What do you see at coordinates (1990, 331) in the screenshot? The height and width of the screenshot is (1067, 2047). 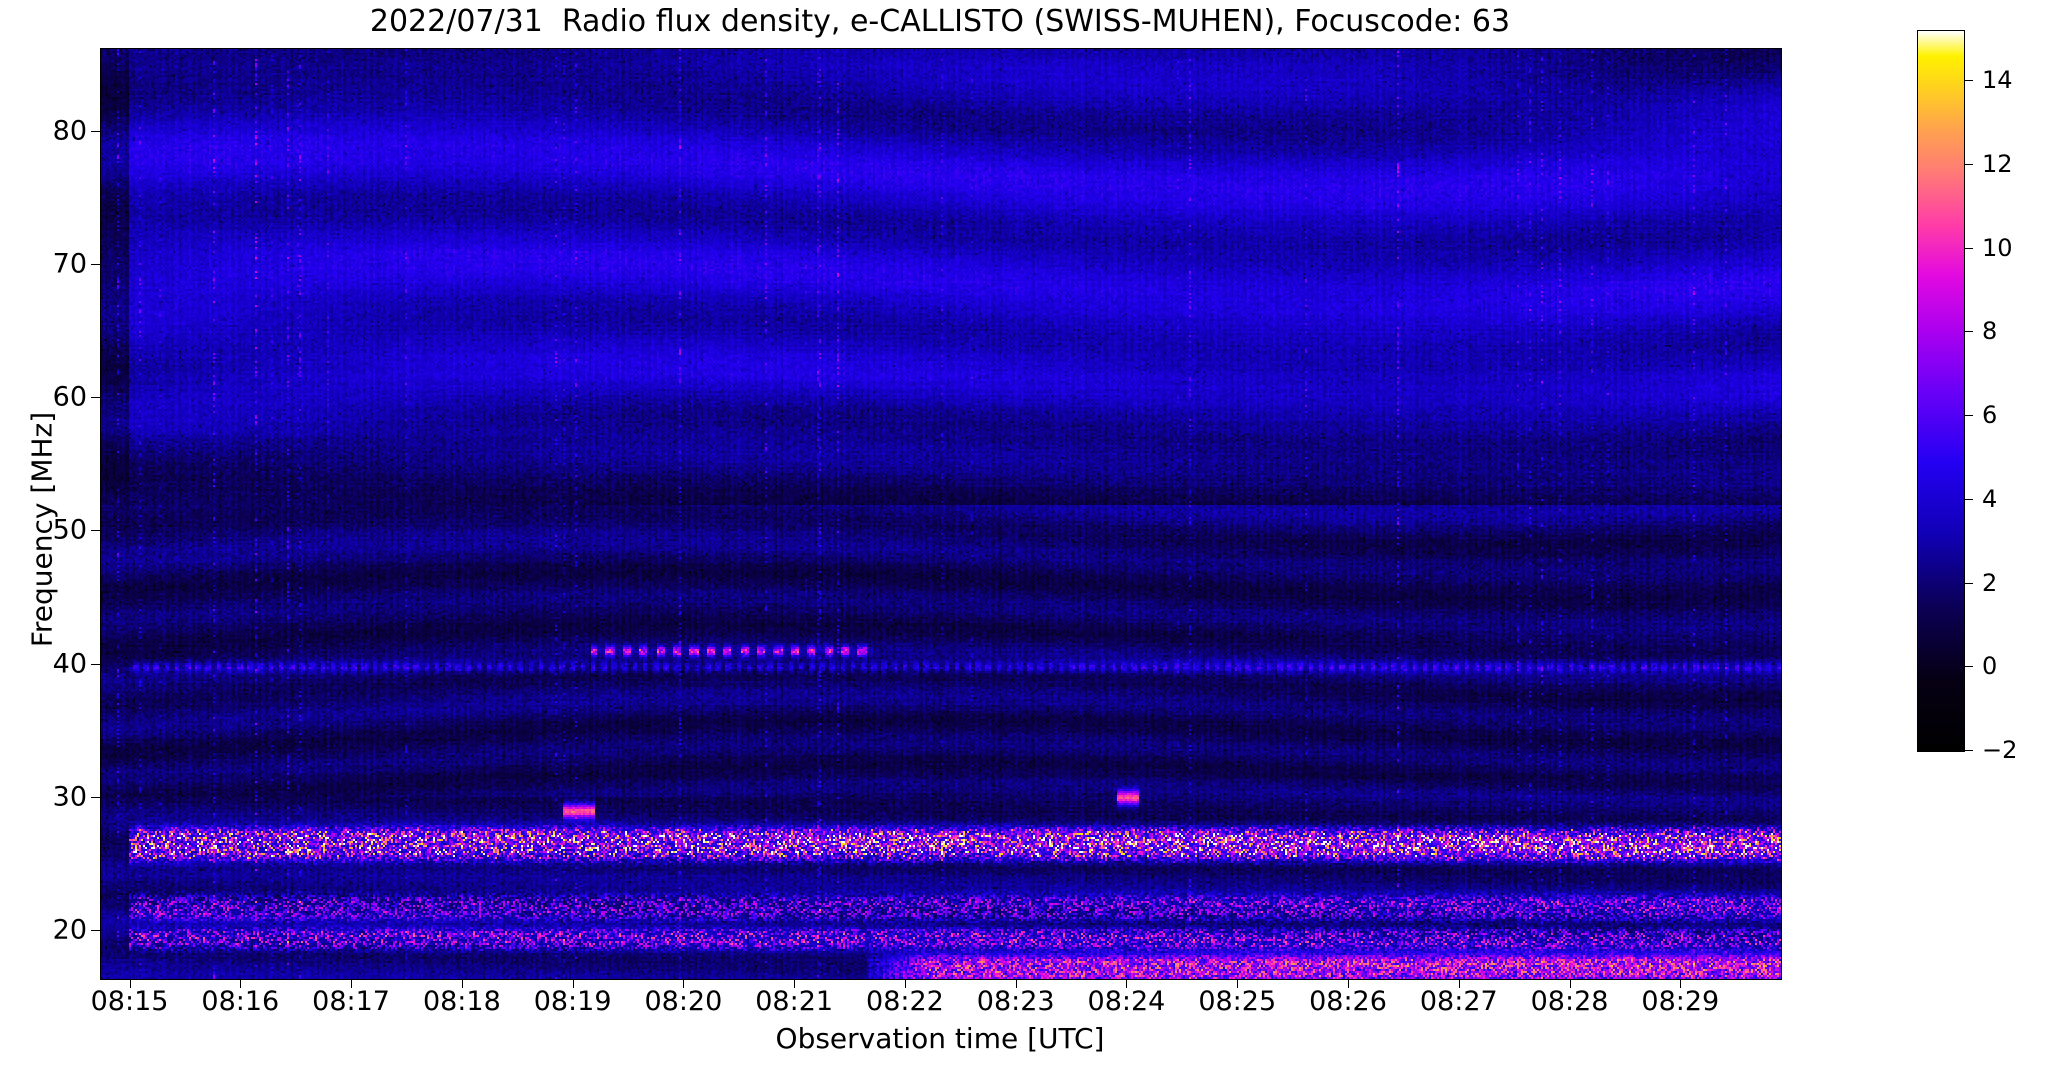 I see `colorbar-tick-label: 8` at bounding box center [1990, 331].